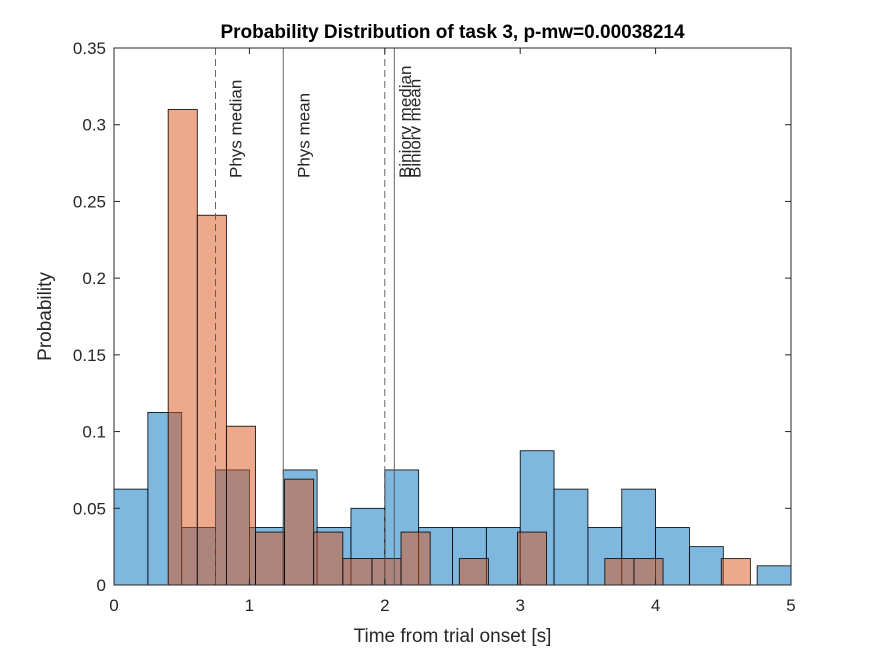 This screenshot has height=656, width=875. I want to click on y-tick-label: 0.2, so click(94, 278).